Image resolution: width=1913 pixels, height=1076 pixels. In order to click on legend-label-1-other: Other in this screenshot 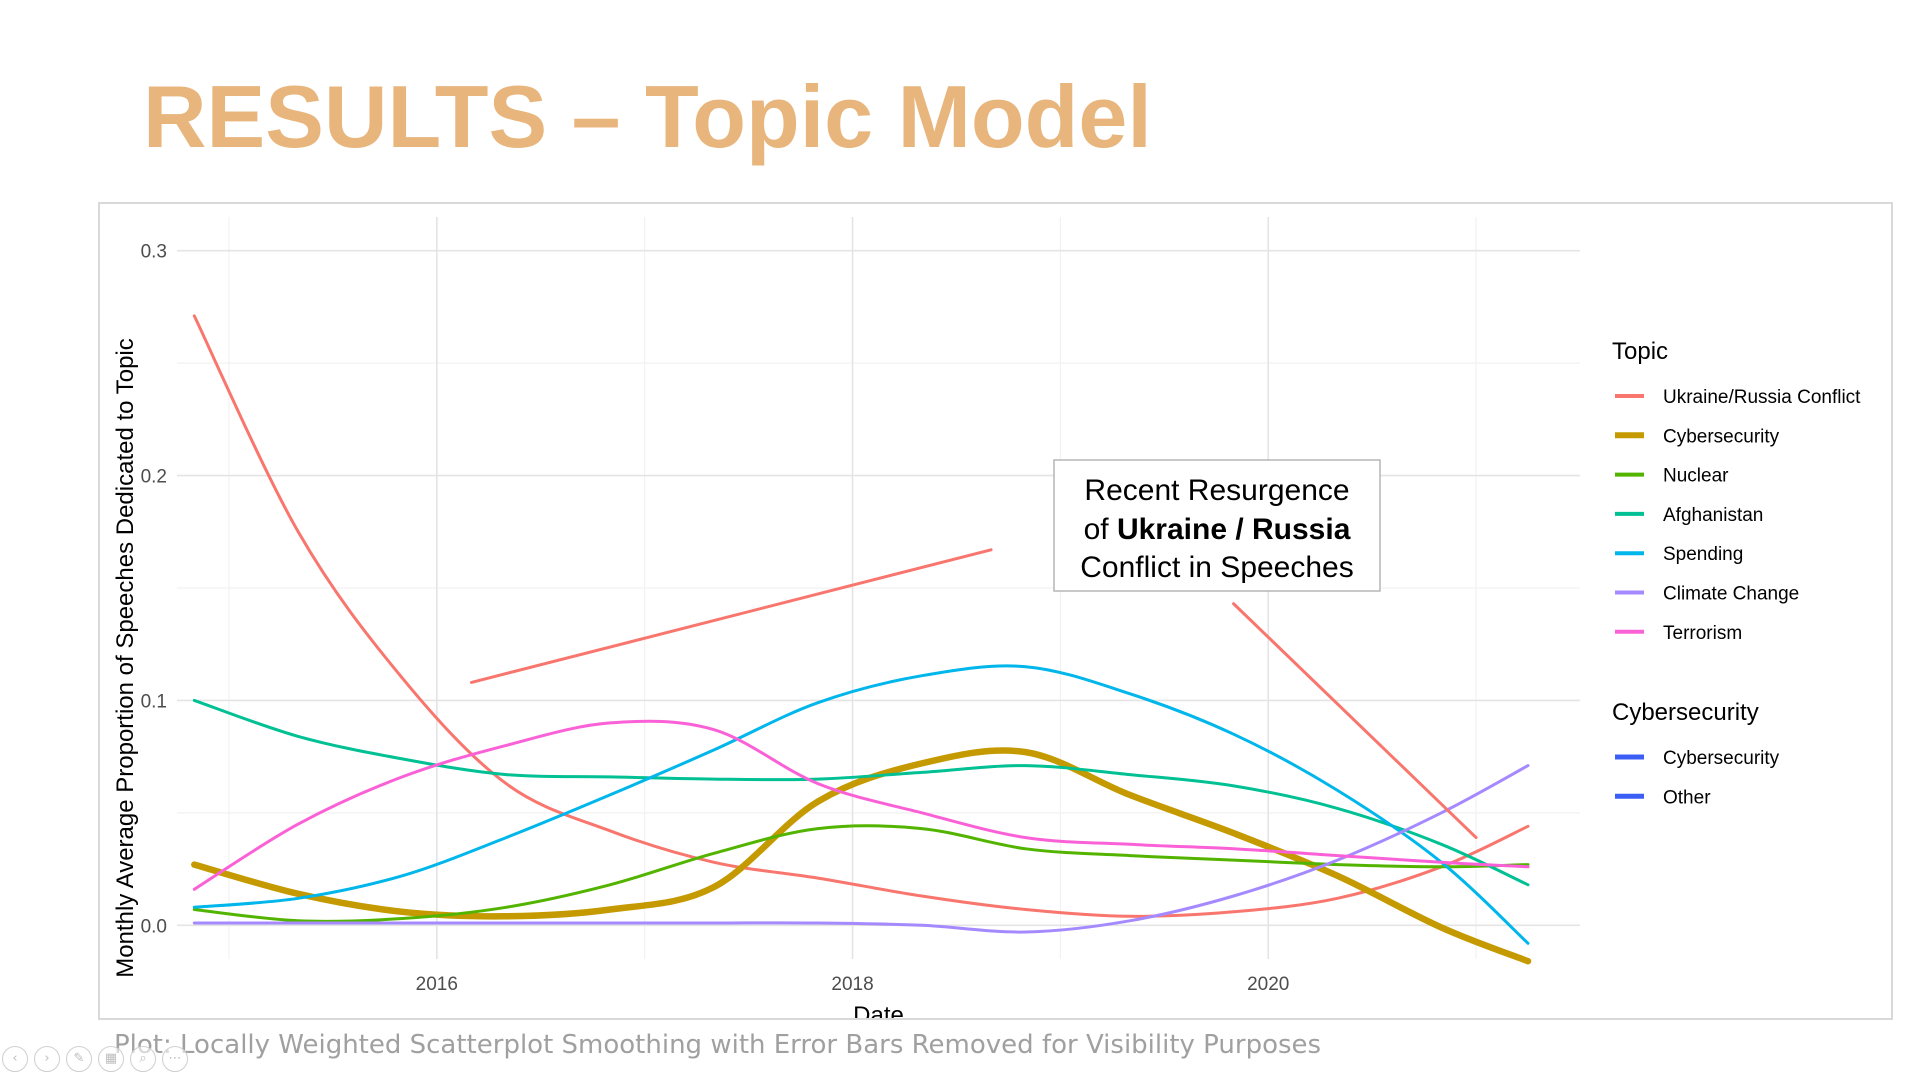, I will do `click(1687, 797)`.